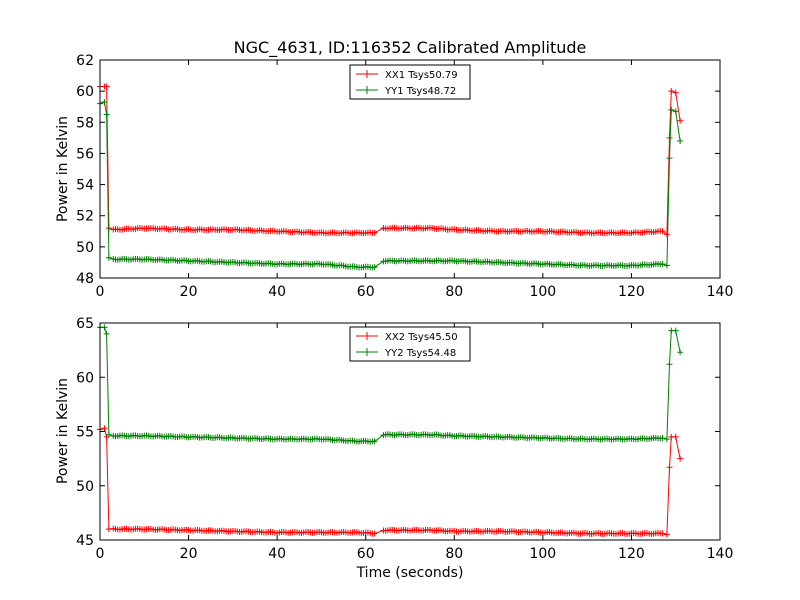 This screenshot has width=800, height=600. Describe the element at coordinates (189, 292) in the screenshot. I see `top-x-tick-label: 20` at that location.